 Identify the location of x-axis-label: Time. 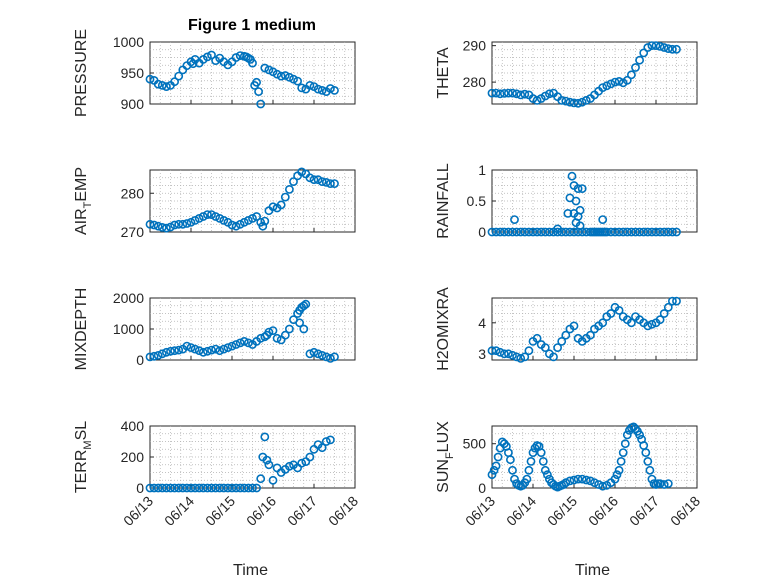
(592, 570).